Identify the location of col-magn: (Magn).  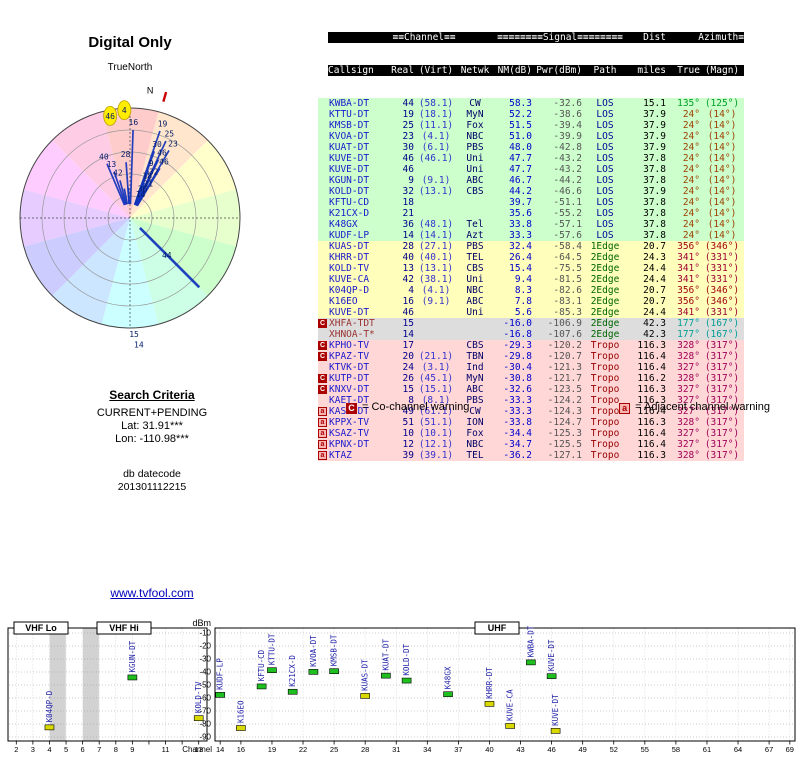
(722, 70).